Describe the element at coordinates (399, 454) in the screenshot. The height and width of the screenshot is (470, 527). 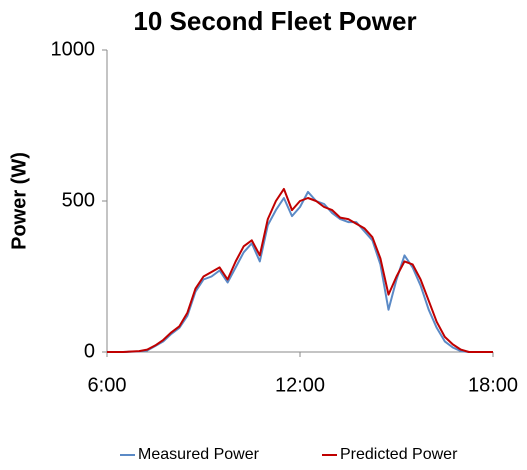
I see `legend-label: Predicted Power` at that location.